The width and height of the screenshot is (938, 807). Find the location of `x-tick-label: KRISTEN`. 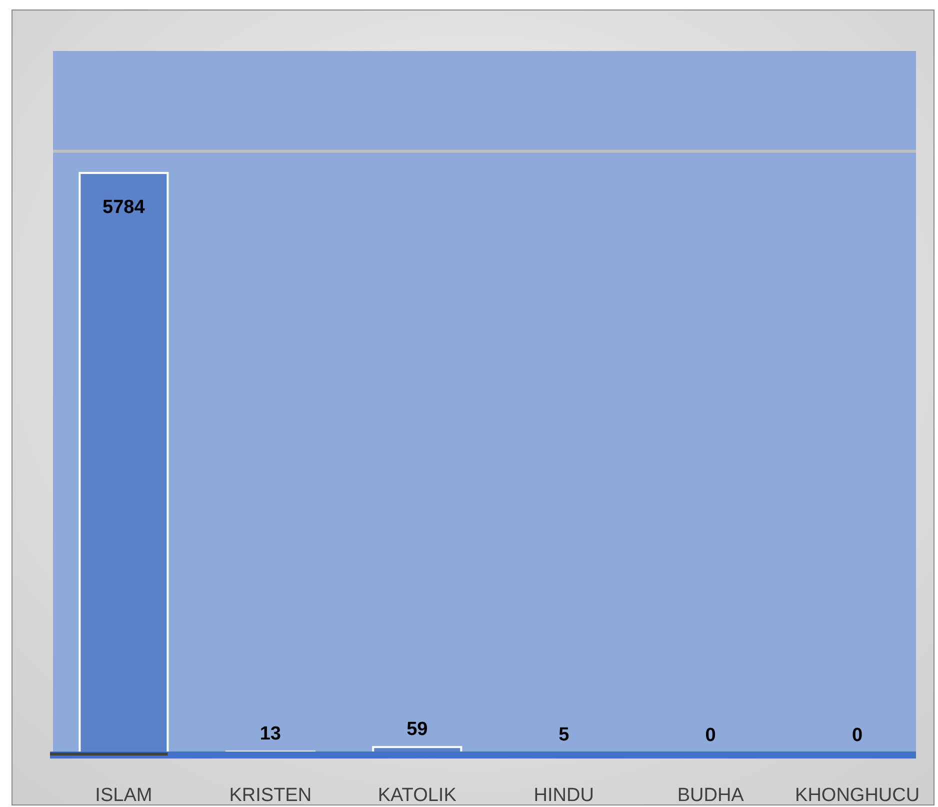

x-tick-label: KRISTEN is located at coordinates (270, 795).